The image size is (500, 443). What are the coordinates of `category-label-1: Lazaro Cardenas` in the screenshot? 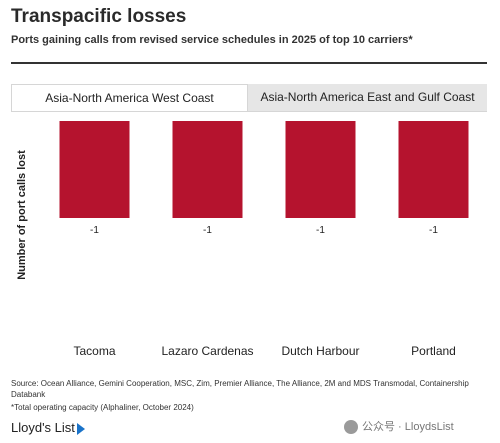 It's located at (207, 351).